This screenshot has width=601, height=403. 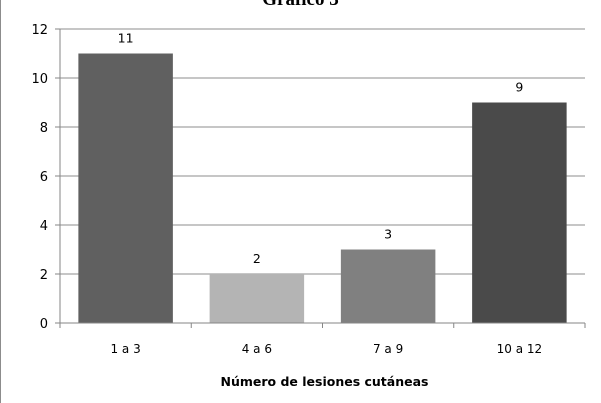 What do you see at coordinates (44, 324) in the screenshot?
I see `y-tick-label: 0` at bounding box center [44, 324].